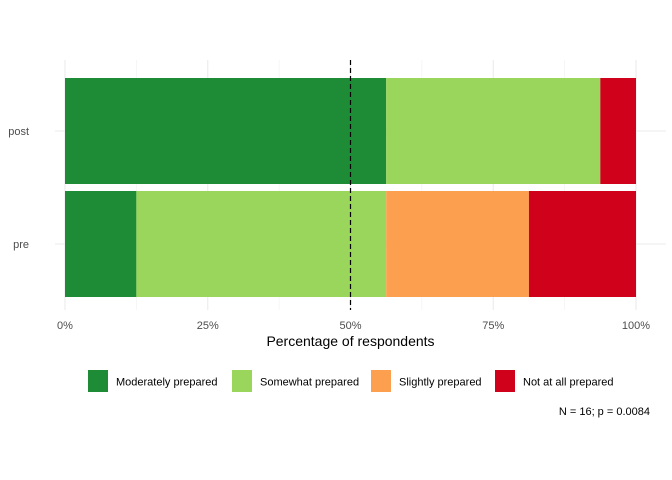 Image resolution: width=672 pixels, height=480 pixels. Describe the element at coordinates (65, 326) in the screenshot. I see `x-tick-label: 0%` at that location.